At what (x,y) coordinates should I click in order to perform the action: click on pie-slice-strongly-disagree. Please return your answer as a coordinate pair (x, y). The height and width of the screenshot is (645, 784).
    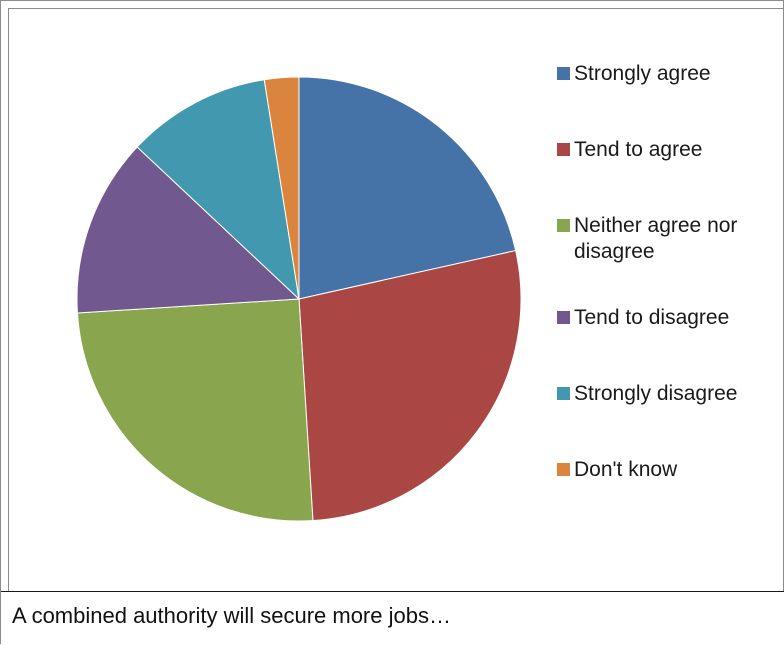
    Looking at the image, I should click on (218, 190).